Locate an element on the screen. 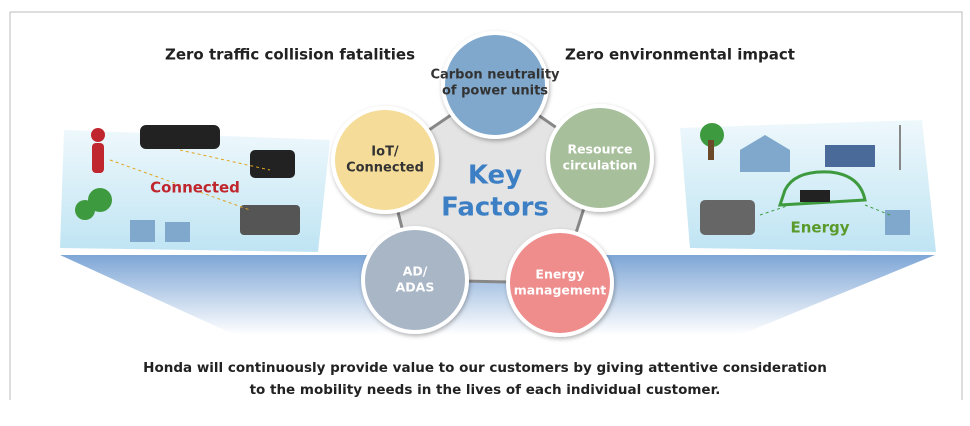 The height and width of the screenshot is (426, 970). factor-label: ADAS is located at coordinates (415, 287).